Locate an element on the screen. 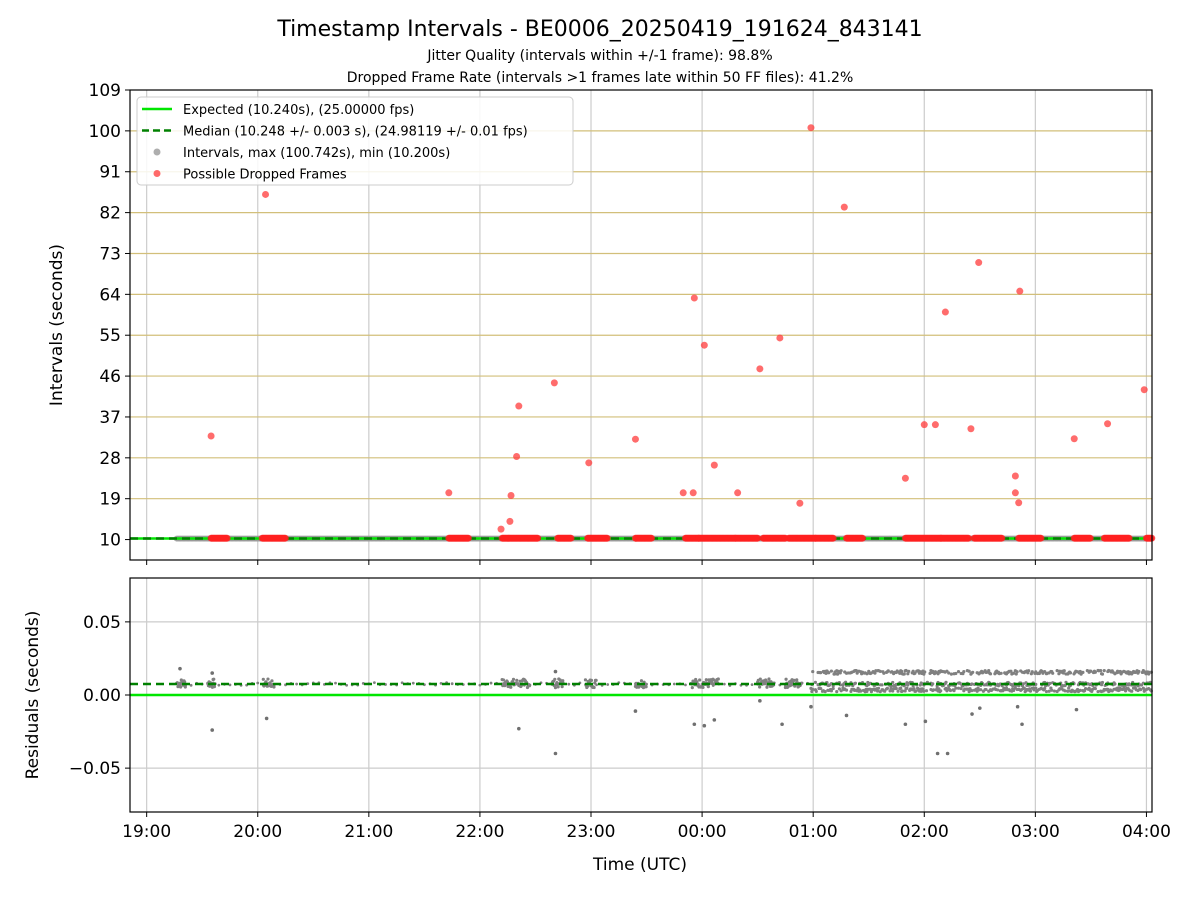 This screenshot has width=1200, height=900. legend-label-3: Possible Dropped Frames is located at coordinates (265, 175).